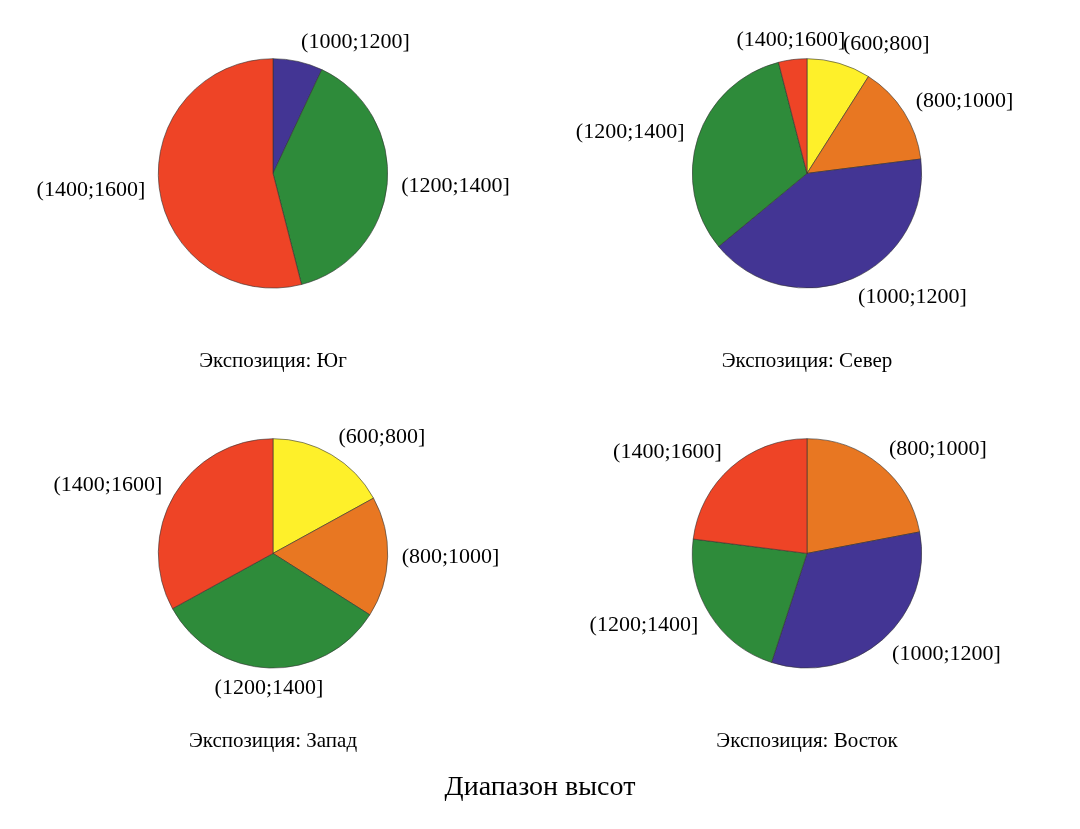 Image resolution: width=1080 pixels, height=829 pixels. Describe the element at coordinates (273, 359) in the screenshot. I see `text: Экспозиция: Юг` at that location.